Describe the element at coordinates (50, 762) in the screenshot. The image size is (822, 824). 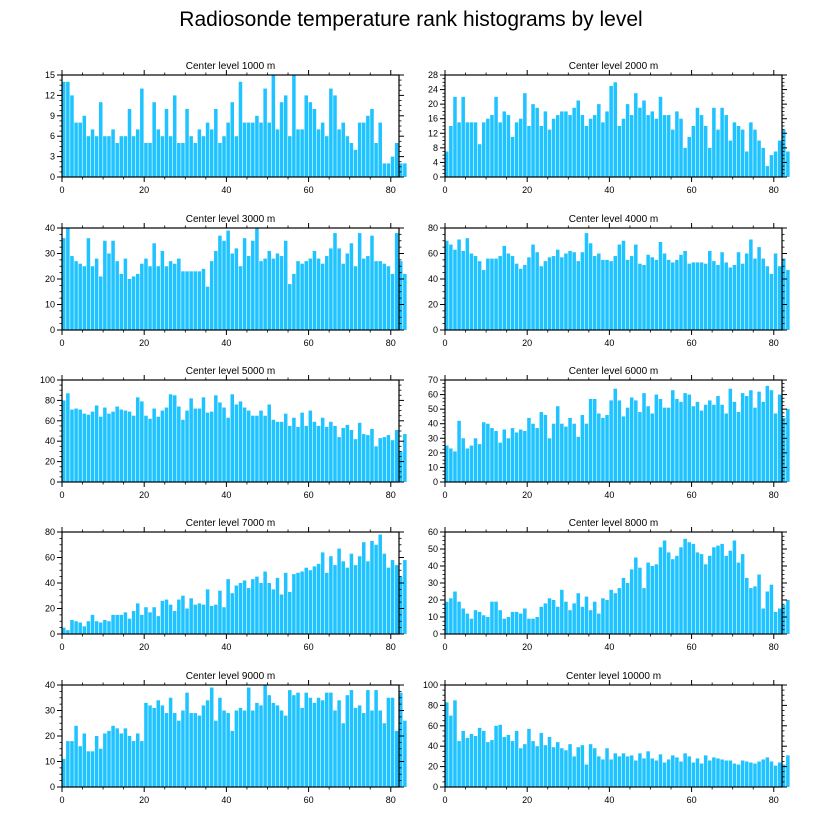
I see `y-tick-label: 10` at that location.